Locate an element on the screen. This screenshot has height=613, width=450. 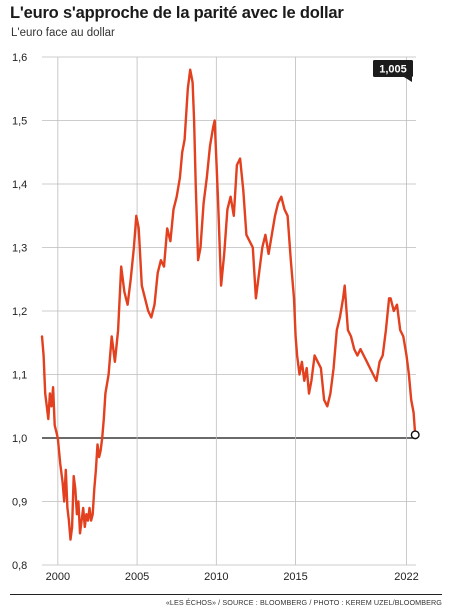
y-tick-label: 1,1 is located at coordinates (19, 376).